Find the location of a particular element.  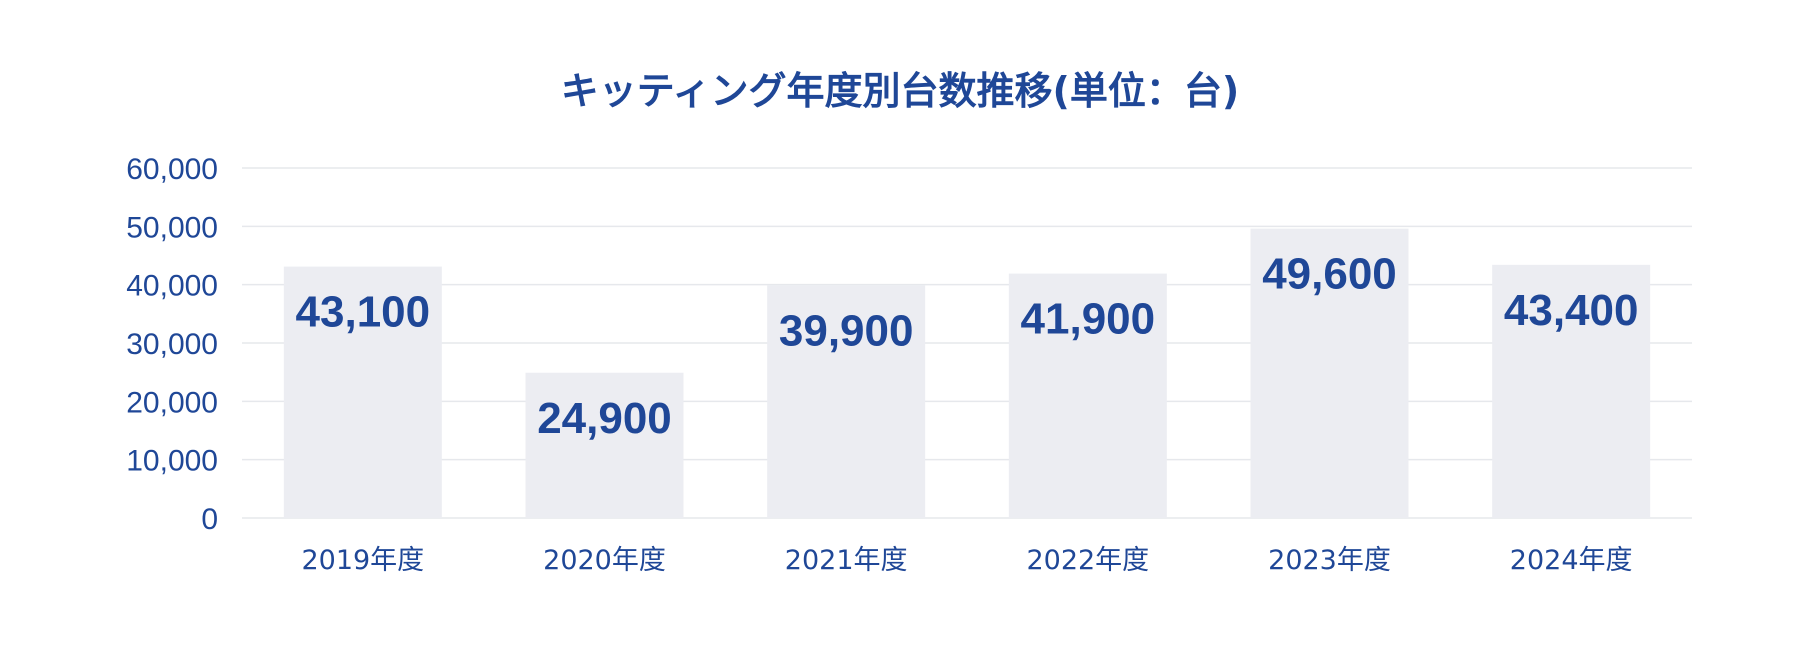

y-tick-label: 0 is located at coordinates (209, 519).